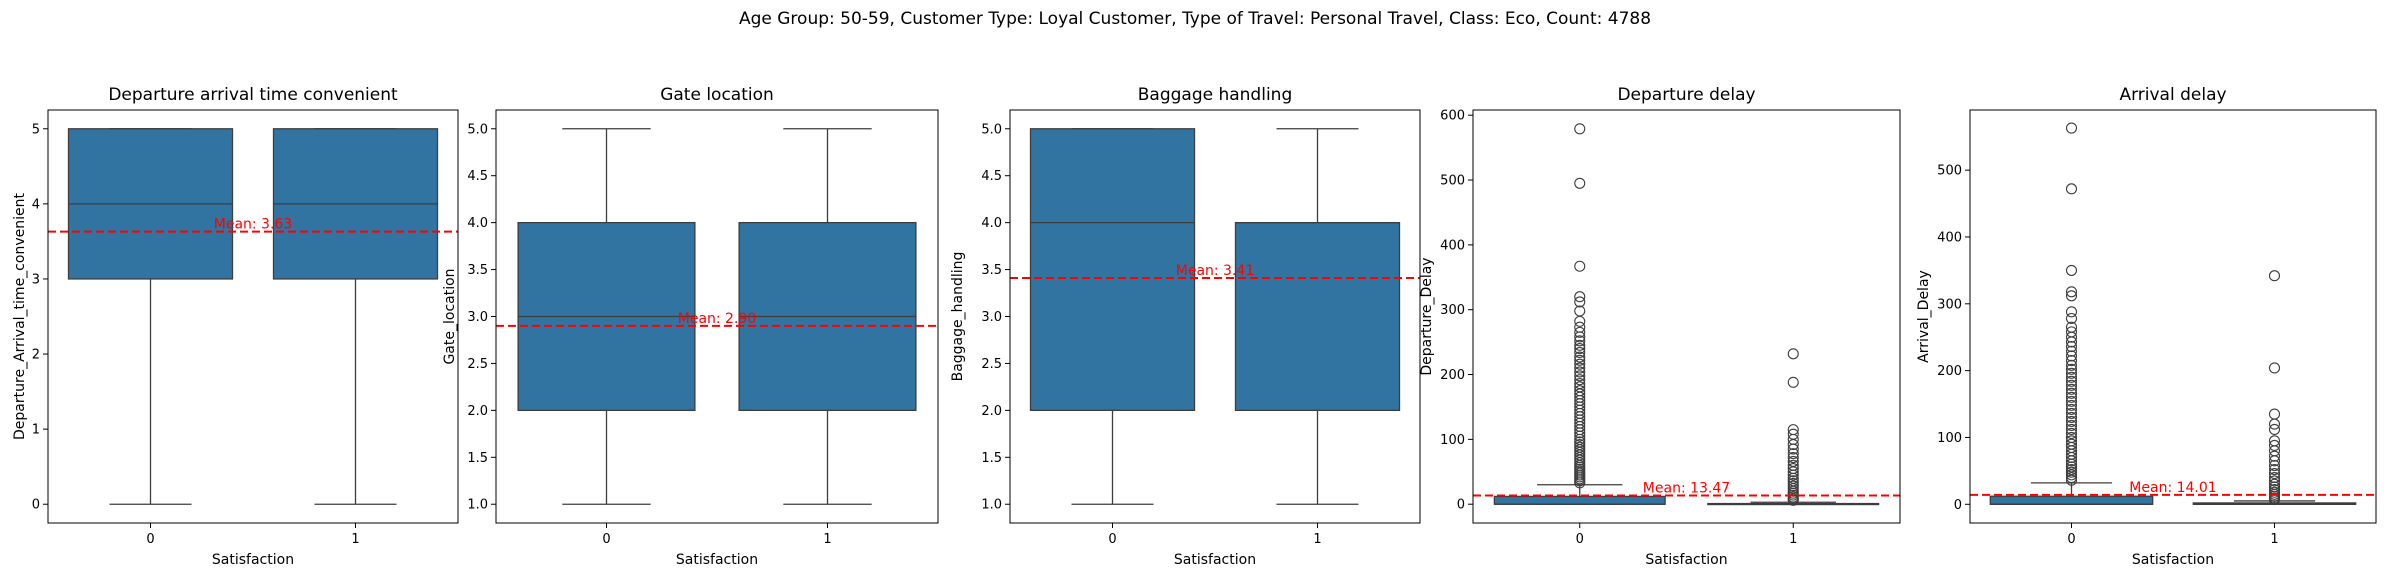 This screenshot has height=576, width=2390. I want to click on y-tick-label: 4, so click(36, 204).